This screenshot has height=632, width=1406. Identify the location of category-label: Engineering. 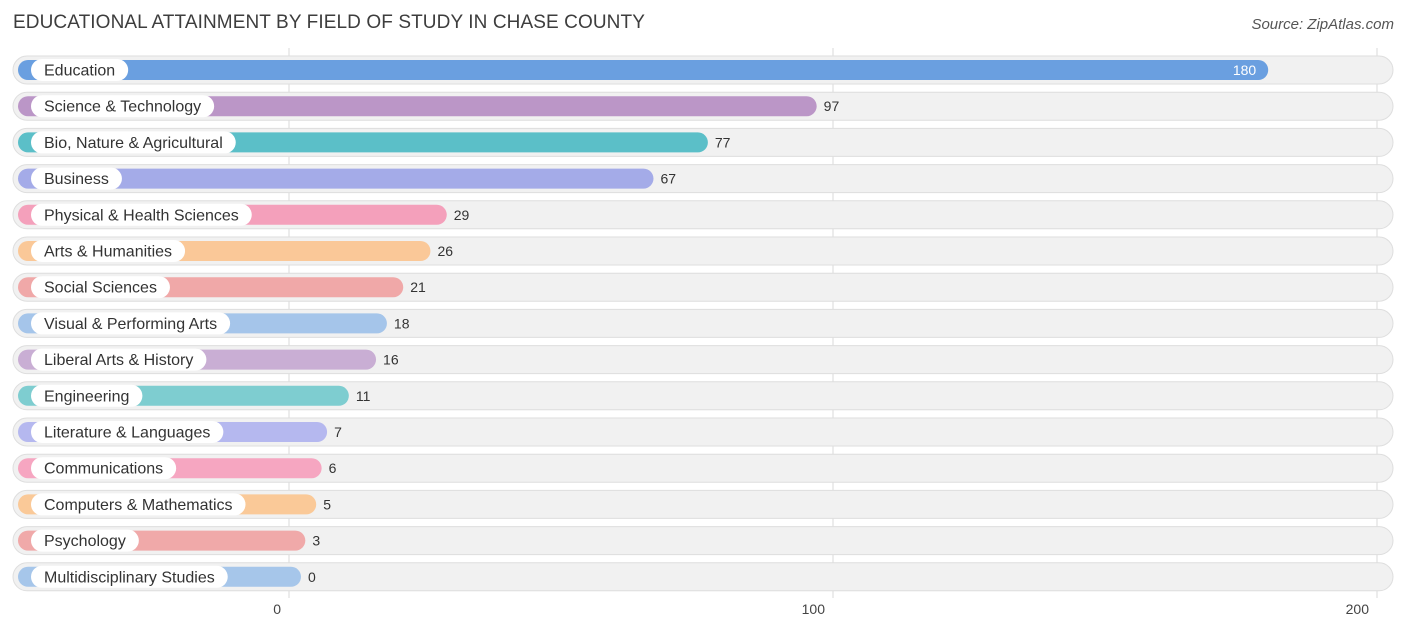
(86, 396).